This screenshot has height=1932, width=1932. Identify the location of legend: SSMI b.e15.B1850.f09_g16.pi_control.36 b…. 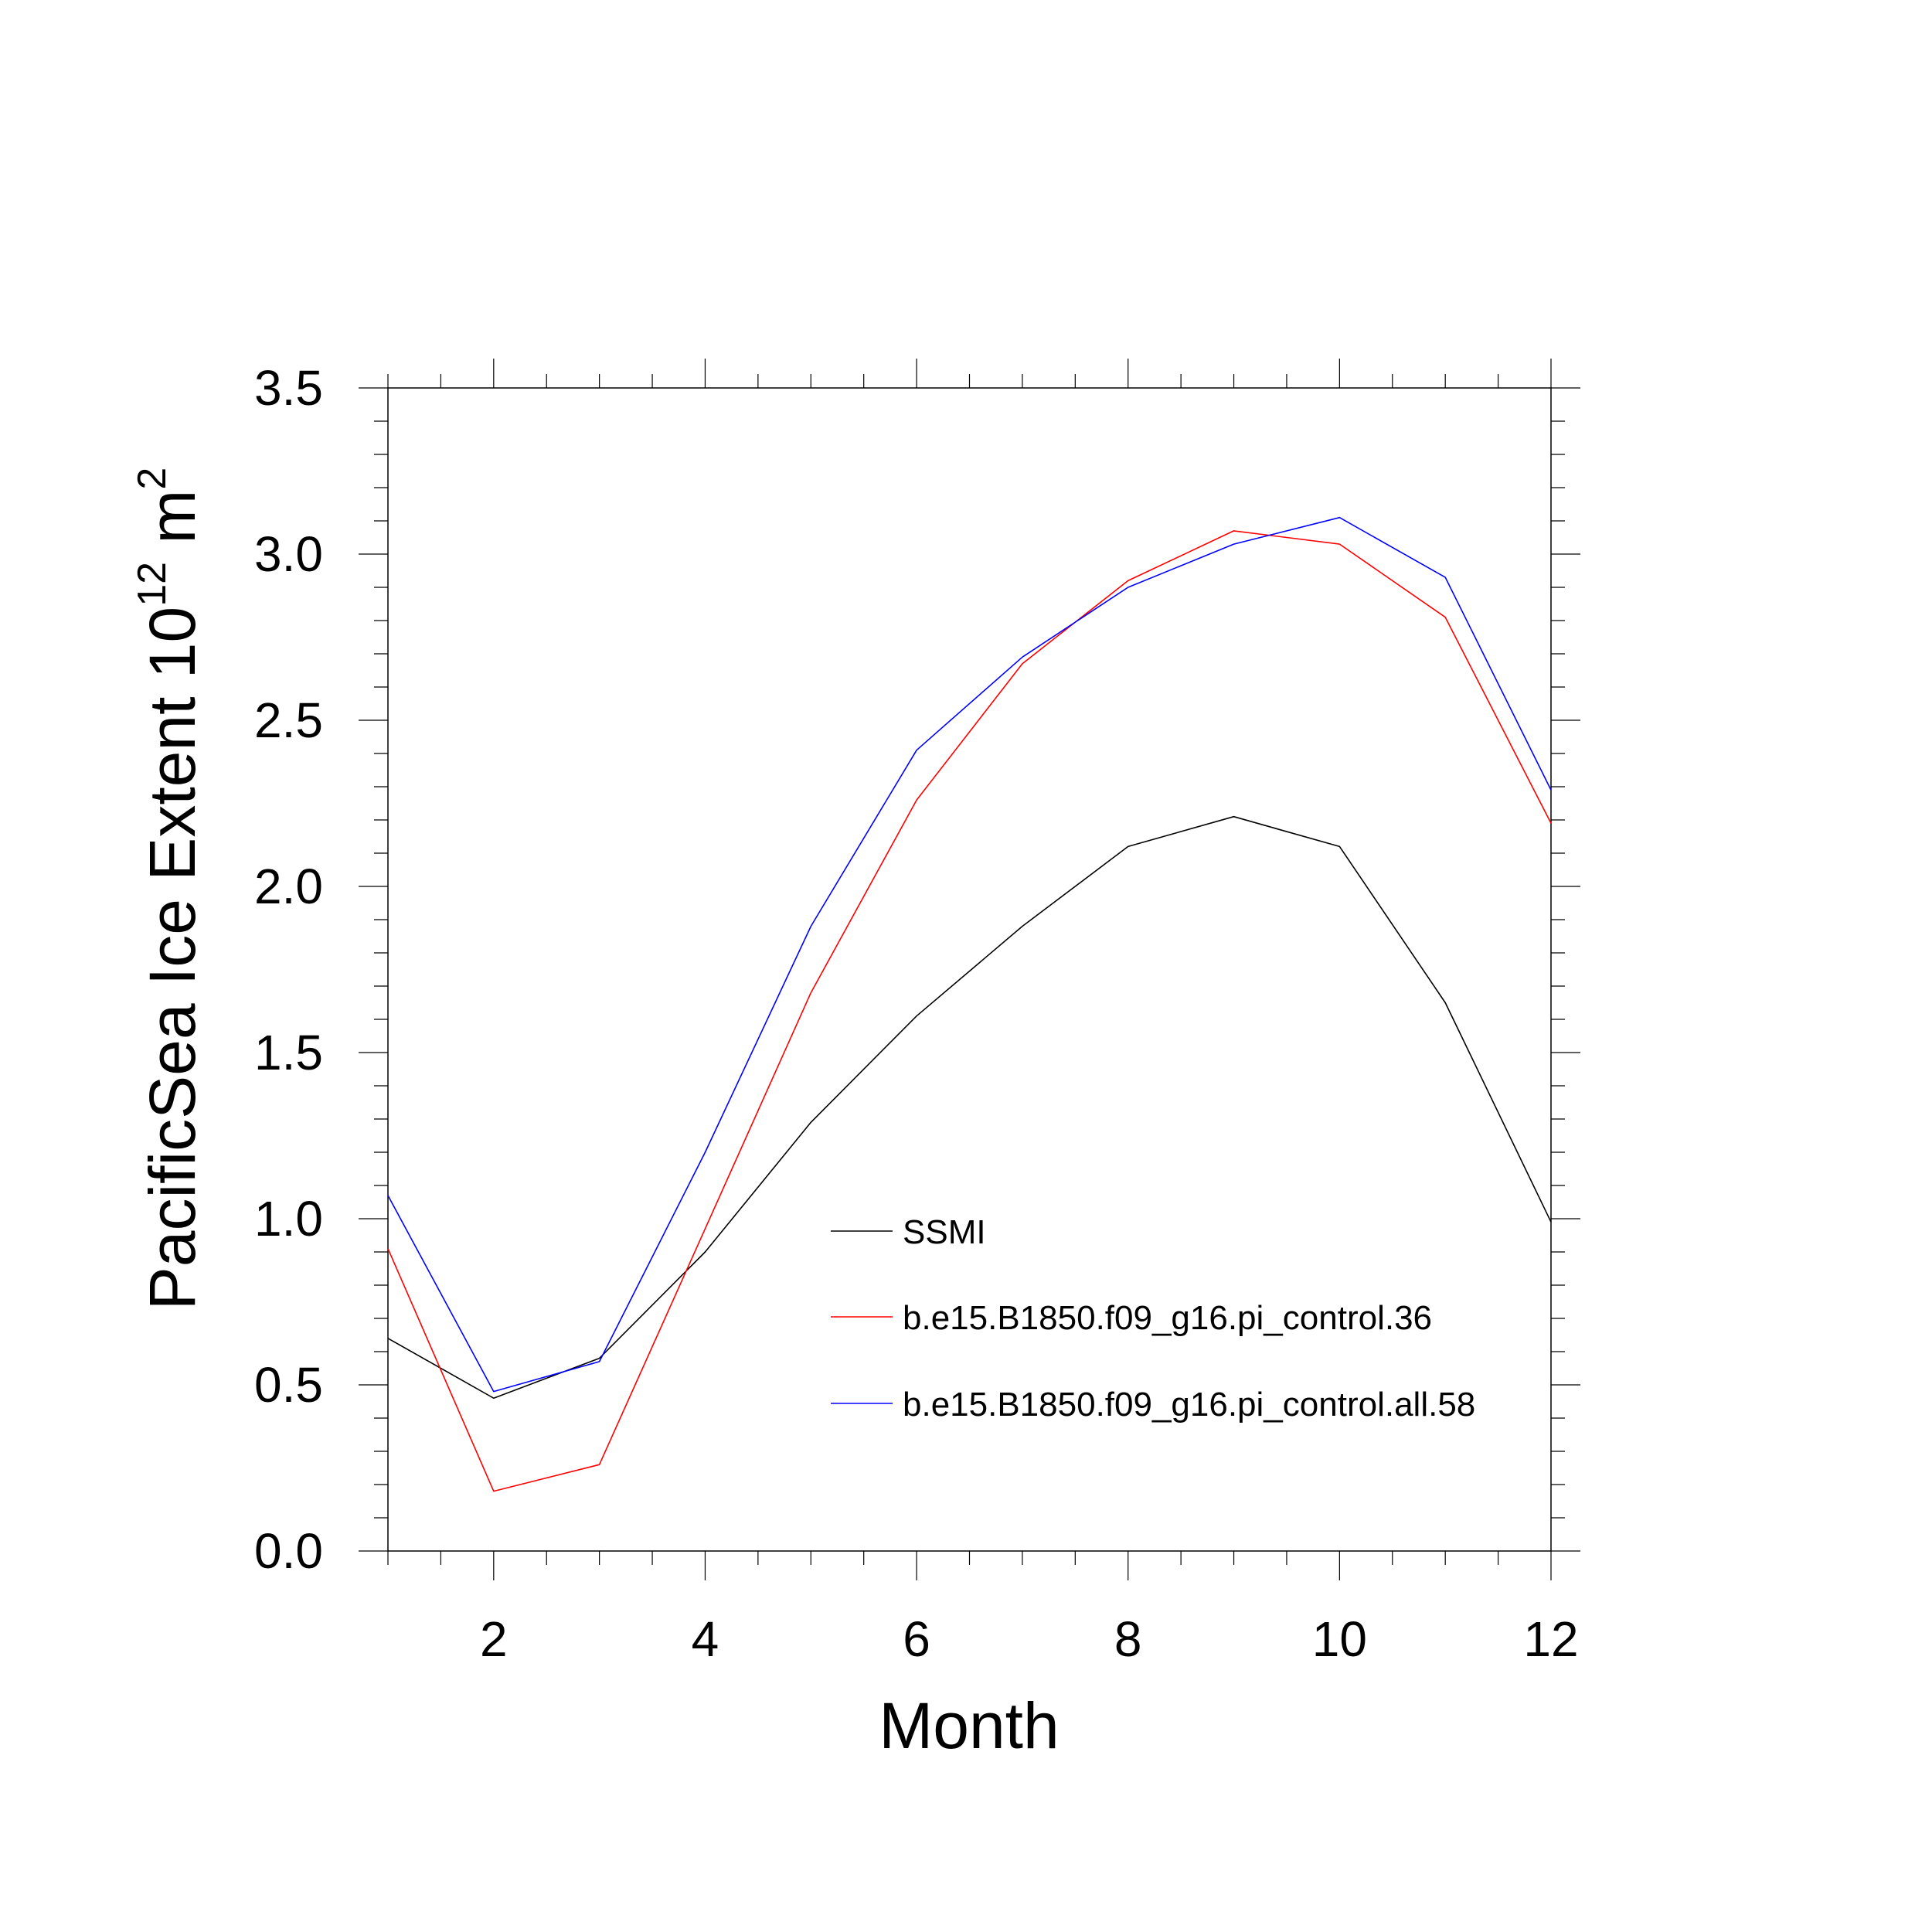
(1153, 1318).